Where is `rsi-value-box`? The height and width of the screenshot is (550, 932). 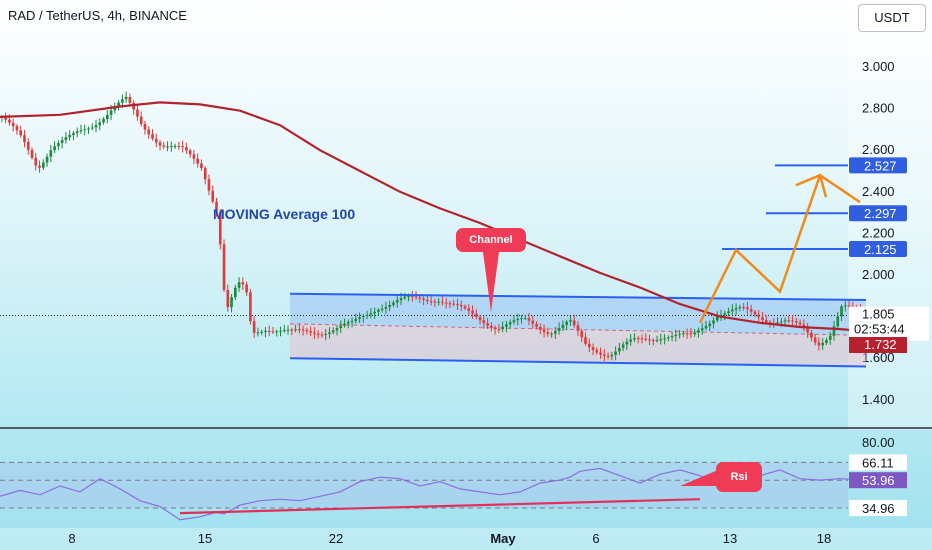 rsi-value-box is located at coordinates (878, 480).